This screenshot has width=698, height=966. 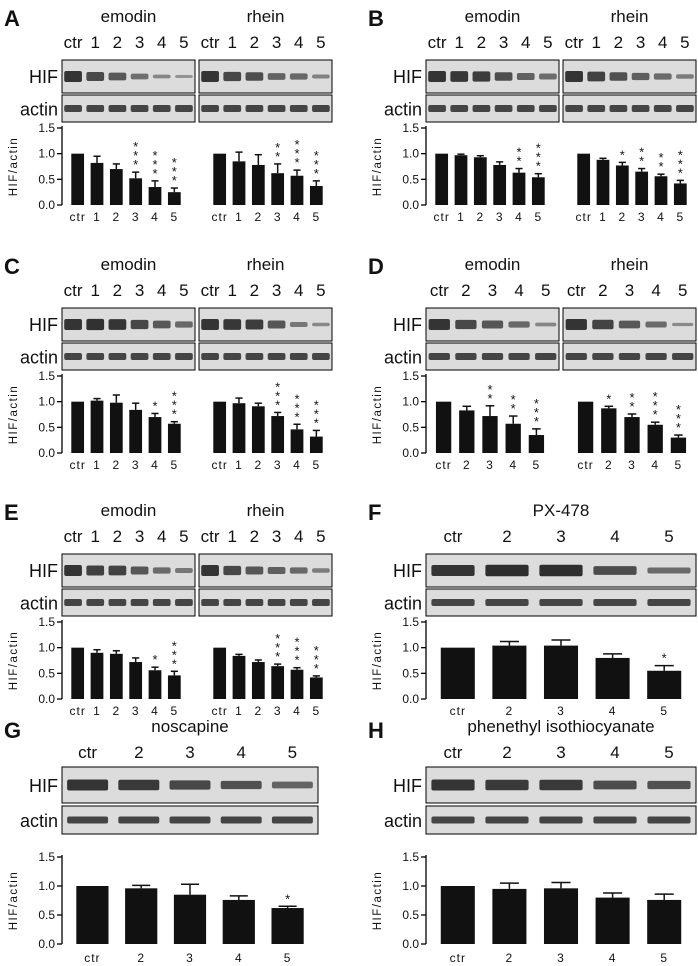 I want to click on y-tick-label: 0.5, so click(x=410, y=427).